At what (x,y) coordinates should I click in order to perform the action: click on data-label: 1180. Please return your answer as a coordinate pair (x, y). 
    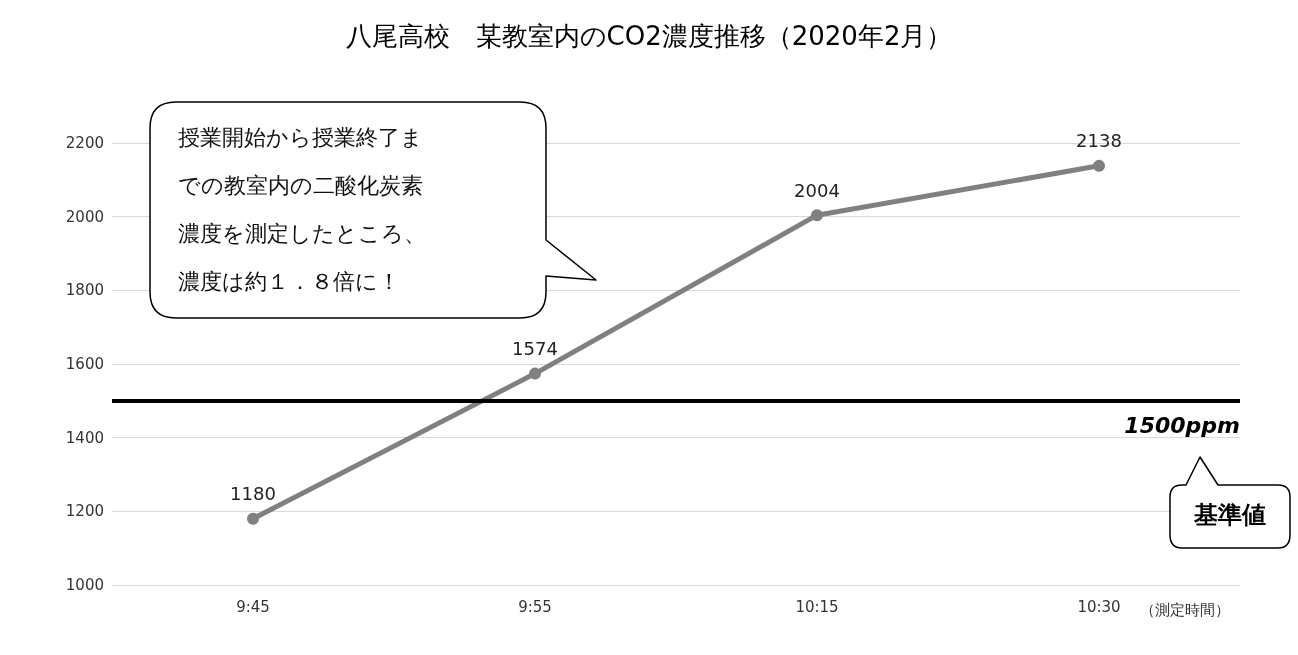
    Looking at the image, I should click on (253, 494).